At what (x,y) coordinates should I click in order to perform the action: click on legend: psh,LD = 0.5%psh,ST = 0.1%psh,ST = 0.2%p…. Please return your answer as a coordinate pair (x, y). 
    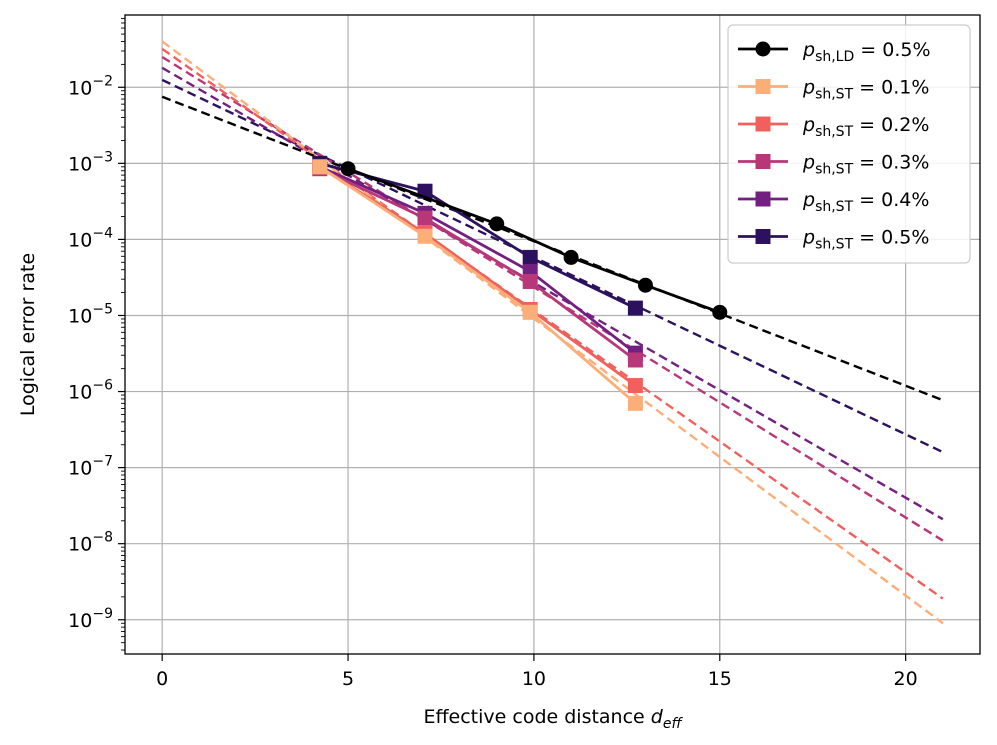
    Looking at the image, I should click on (849, 144).